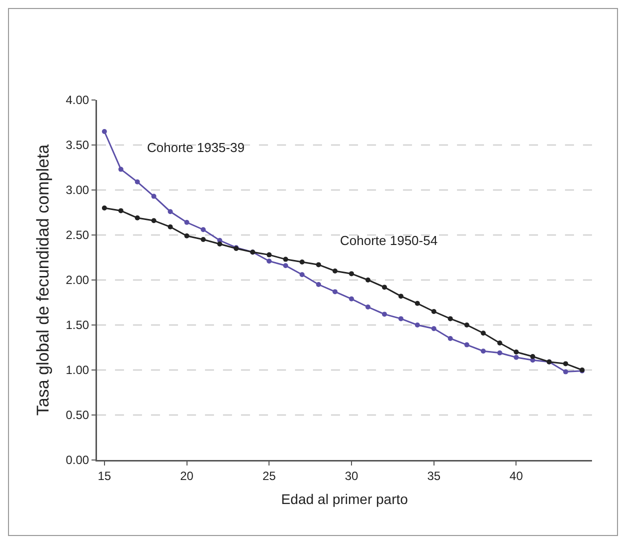  I want to click on y-tick-label: 3.00, so click(78, 190).